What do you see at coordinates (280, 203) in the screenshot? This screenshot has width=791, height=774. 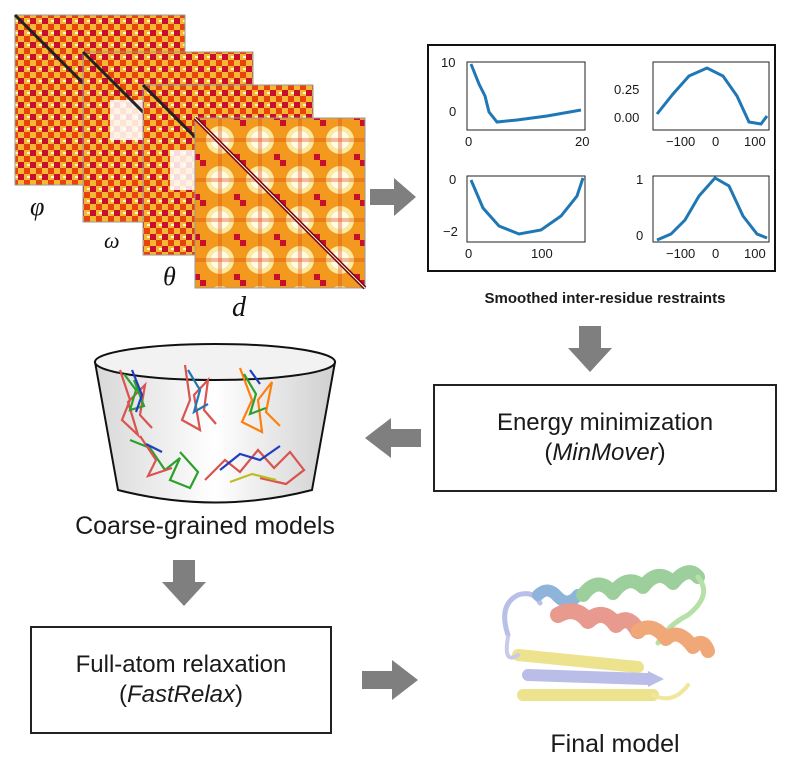 I see `map-distance` at bounding box center [280, 203].